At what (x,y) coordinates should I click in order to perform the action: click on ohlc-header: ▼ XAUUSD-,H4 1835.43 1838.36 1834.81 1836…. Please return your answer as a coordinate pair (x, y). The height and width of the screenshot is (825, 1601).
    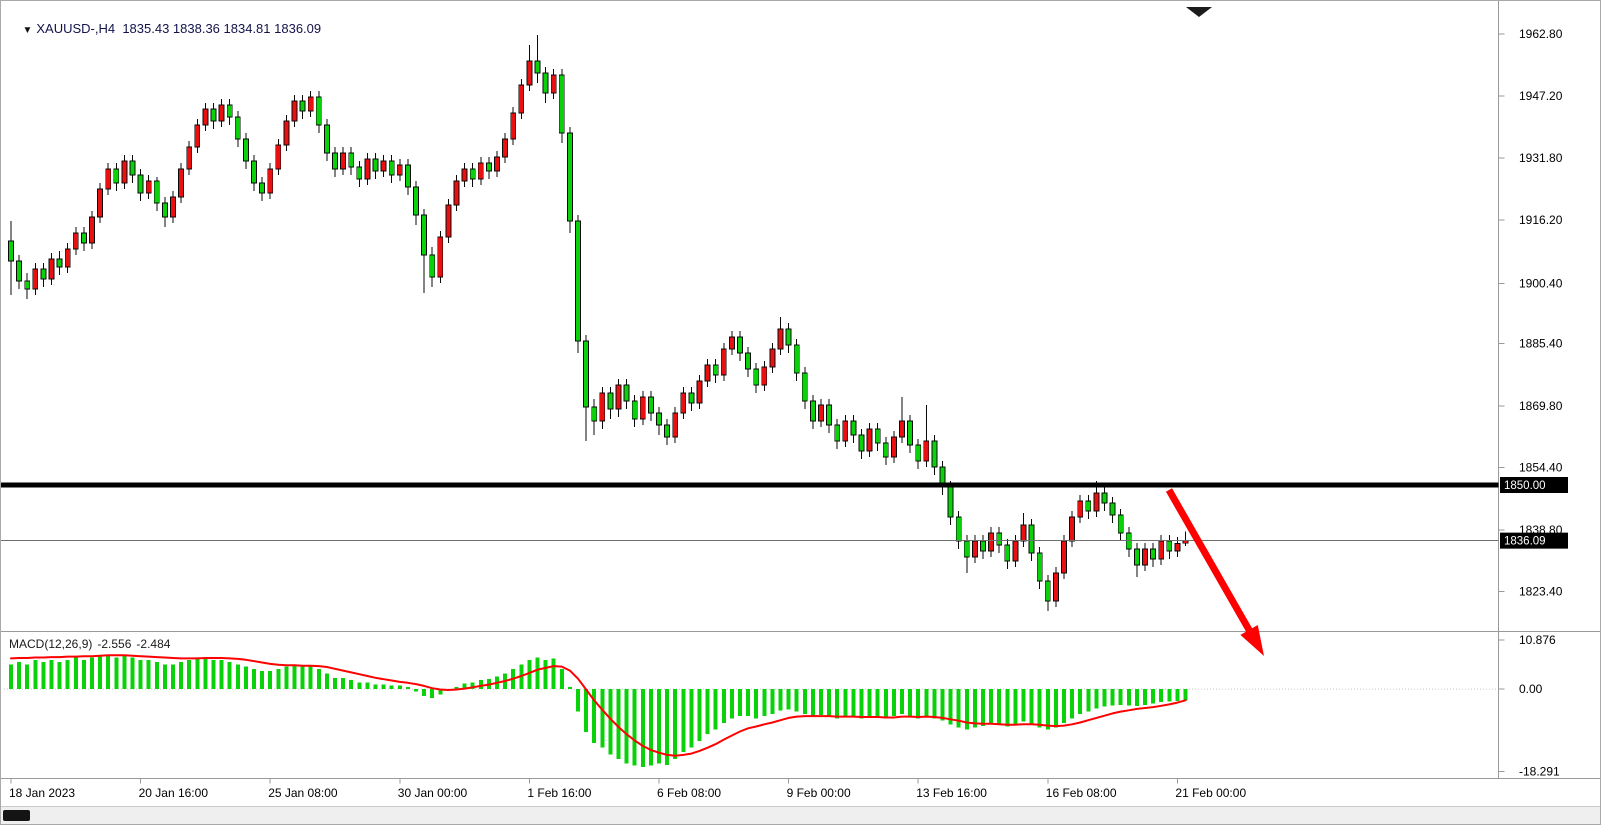
    Looking at the image, I should click on (164, 28).